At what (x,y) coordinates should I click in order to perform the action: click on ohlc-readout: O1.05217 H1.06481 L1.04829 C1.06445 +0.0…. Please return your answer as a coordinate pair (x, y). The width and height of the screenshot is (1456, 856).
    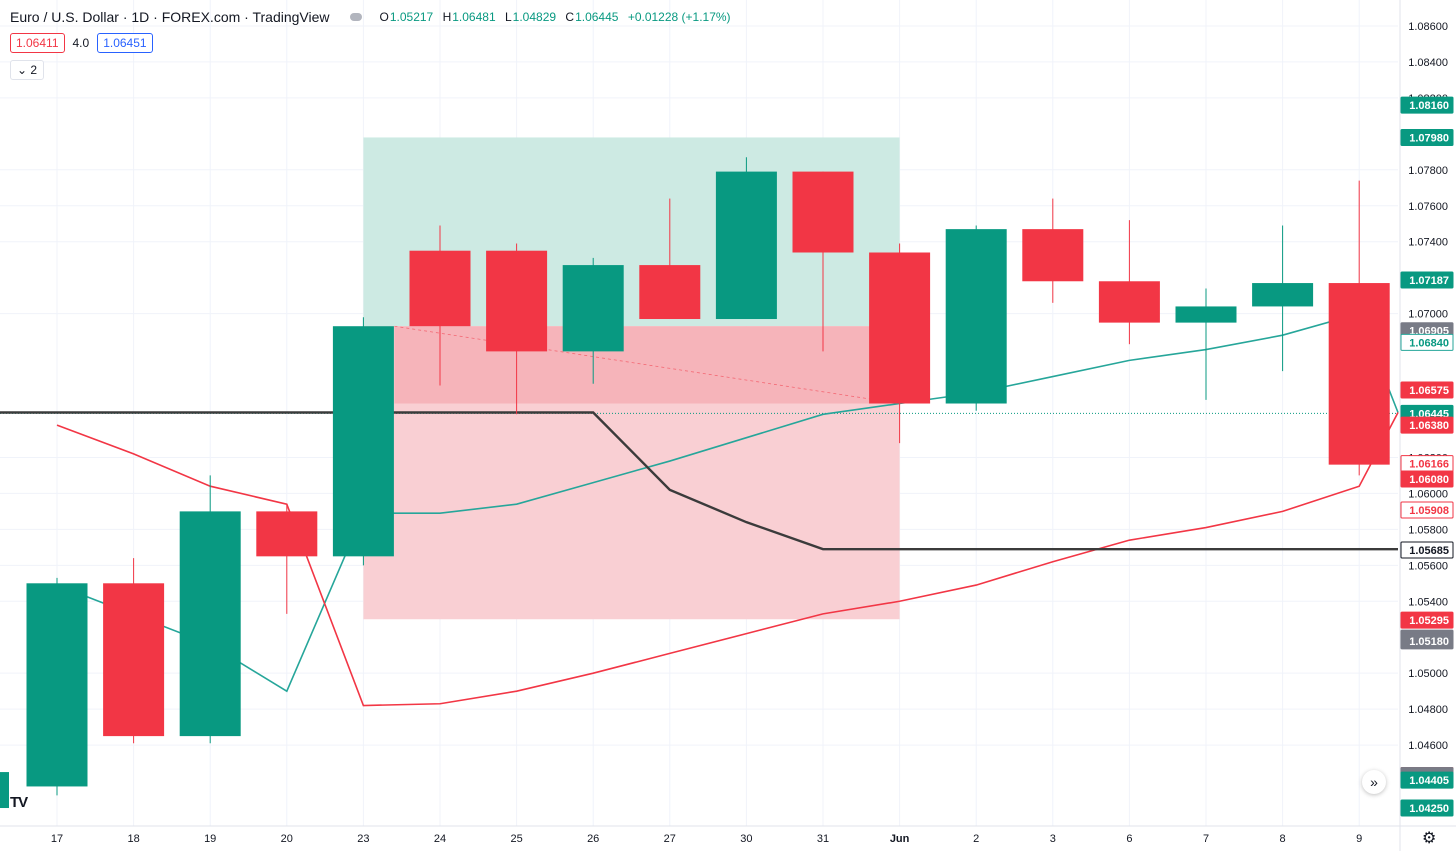
    Looking at the image, I should click on (558, 17).